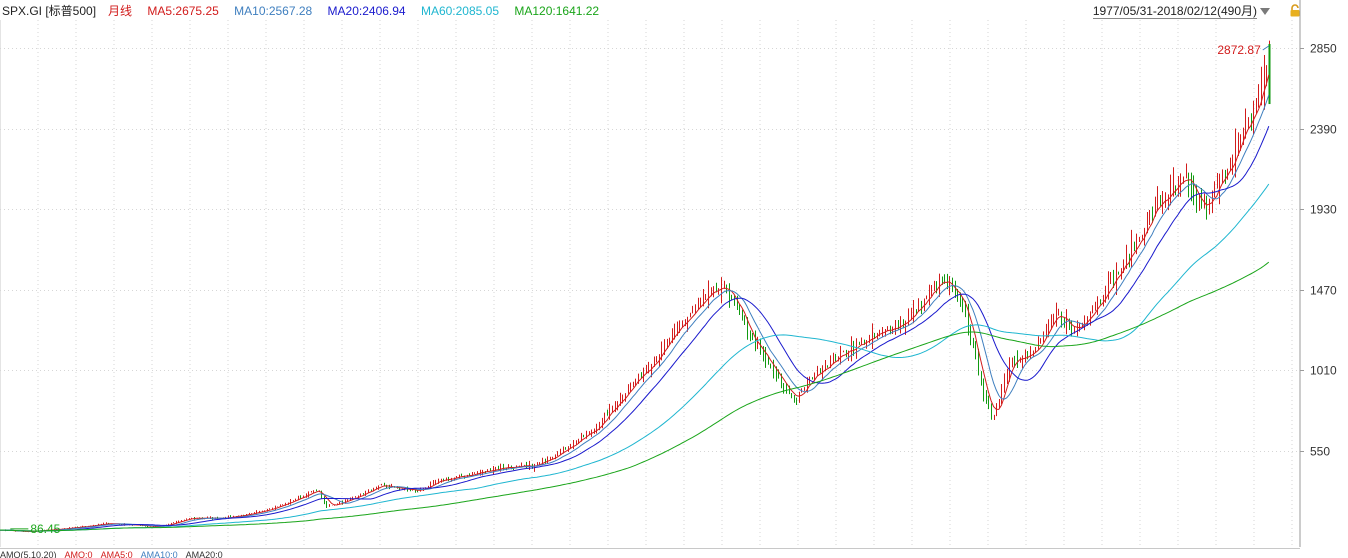  I want to click on high-price-label: 2872.87, so click(1239, 50).